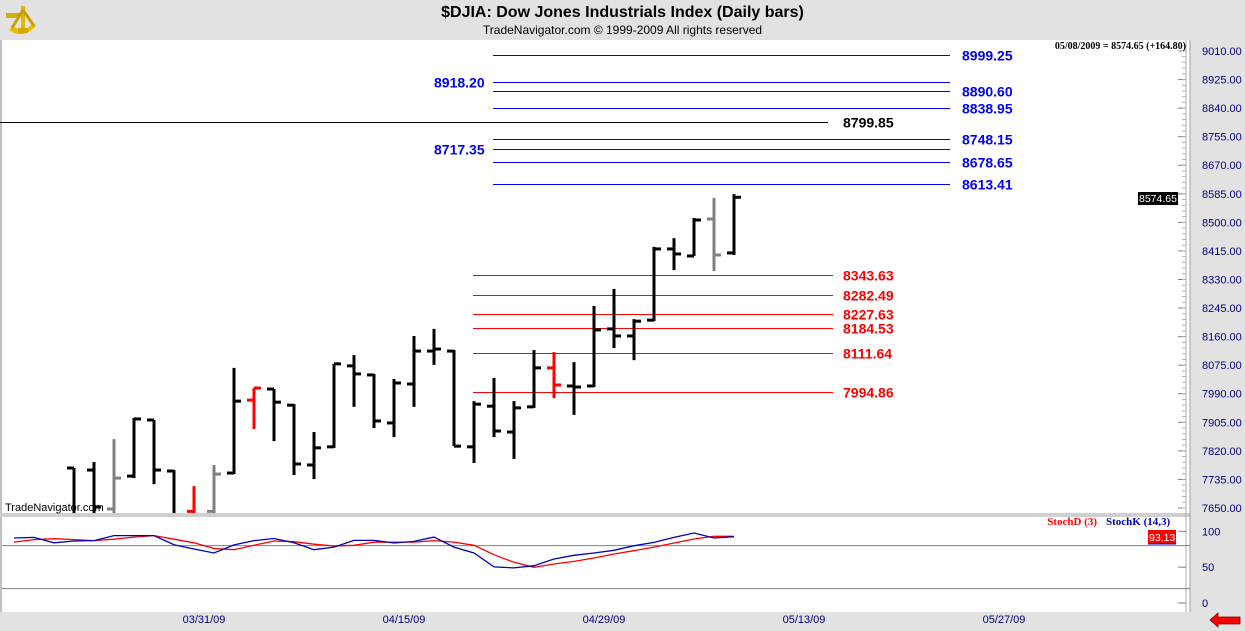 This screenshot has width=1245, height=631. What do you see at coordinates (1222, 138) in the screenshot?
I see `y-tick-label: 8755.00` at bounding box center [1222, 138].